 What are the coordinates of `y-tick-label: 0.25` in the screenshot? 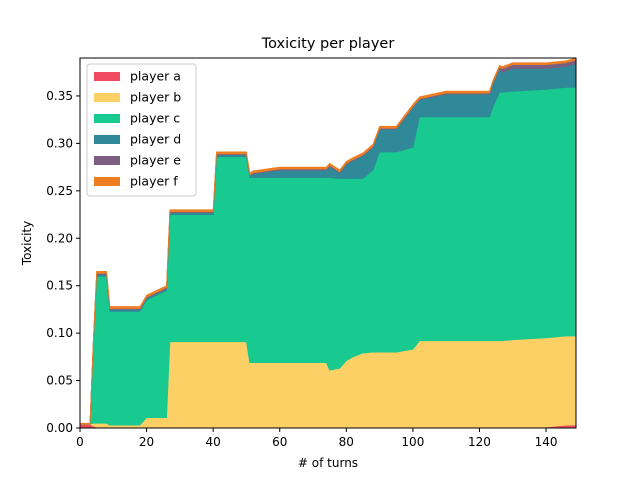 It's located at (59, 191).